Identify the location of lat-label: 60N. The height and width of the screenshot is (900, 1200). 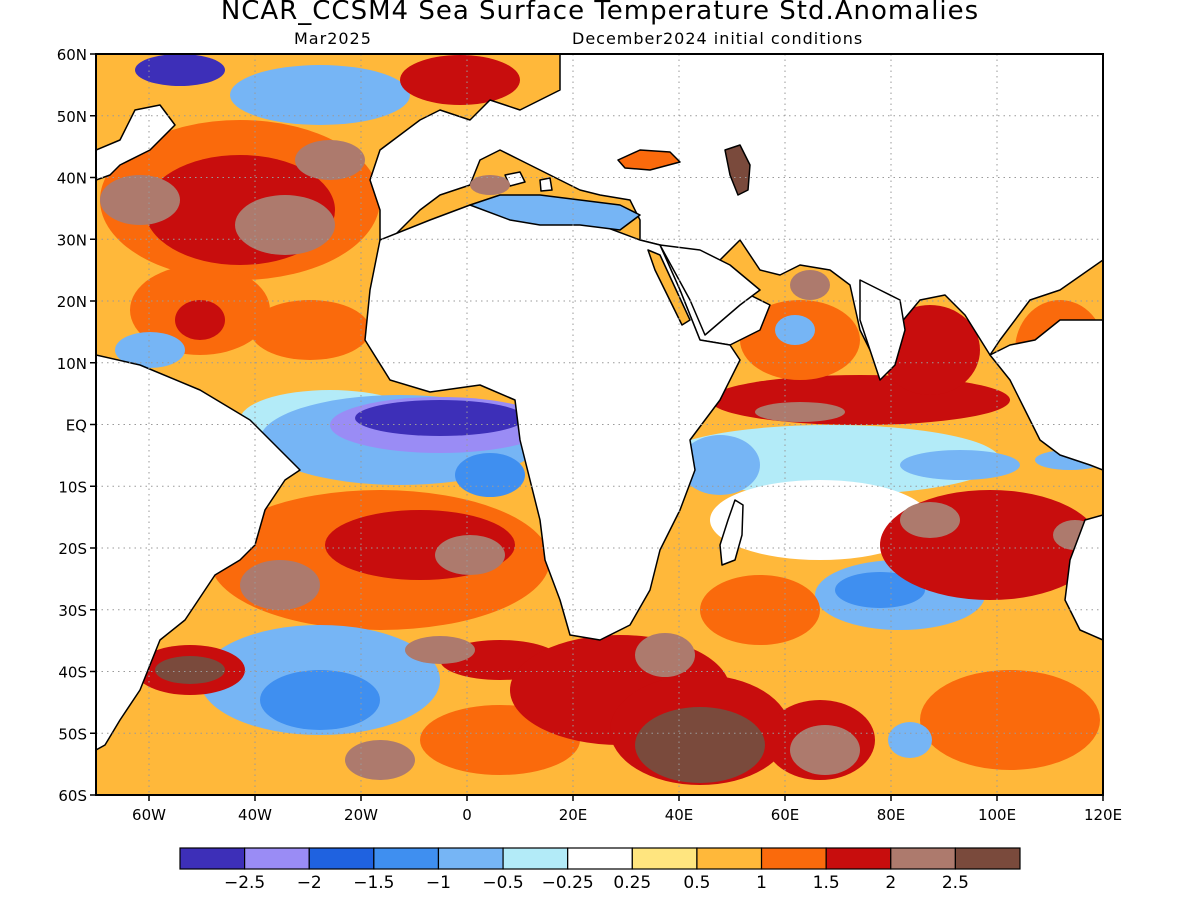
(72, 55).